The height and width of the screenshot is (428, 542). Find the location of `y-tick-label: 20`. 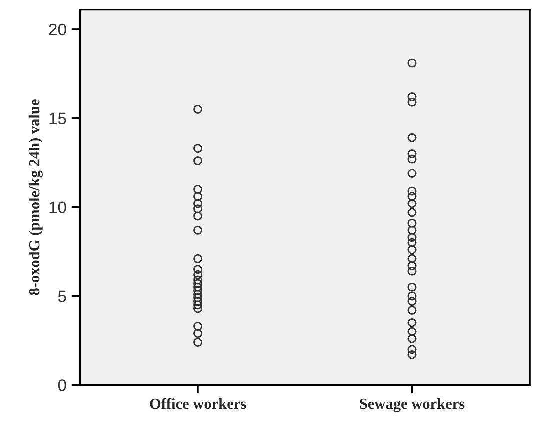

y-tick-label: 20 is located at coordinates (57, 30).